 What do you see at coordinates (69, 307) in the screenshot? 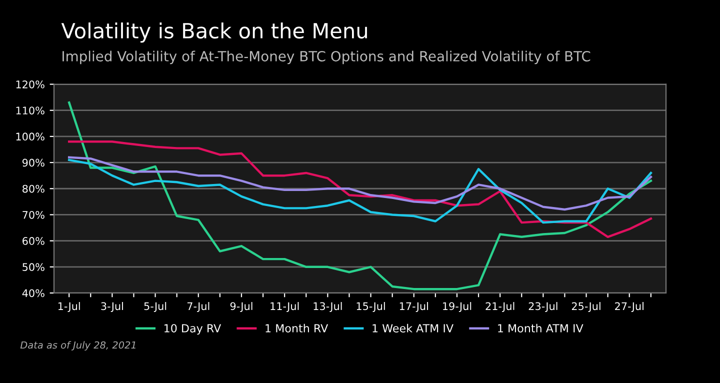
I see `x-tick-label: 1-Jul` at bounding box center [69, 307].